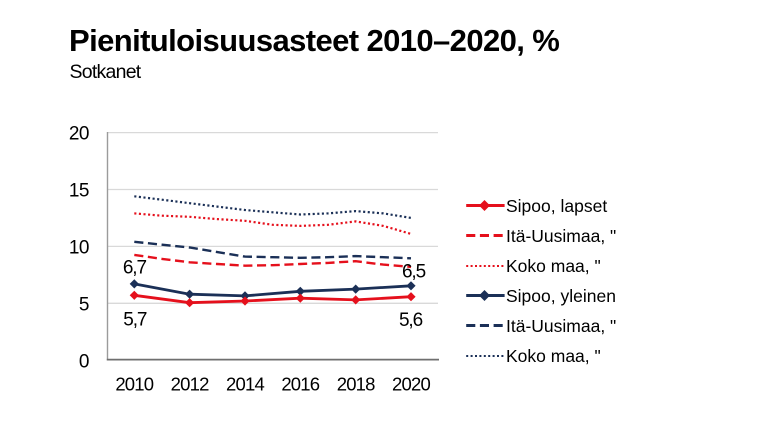  What do you see at coordinates (79, 191) in the screenshot?
I see `svg-text: 15` at bounding box center [79, 191].